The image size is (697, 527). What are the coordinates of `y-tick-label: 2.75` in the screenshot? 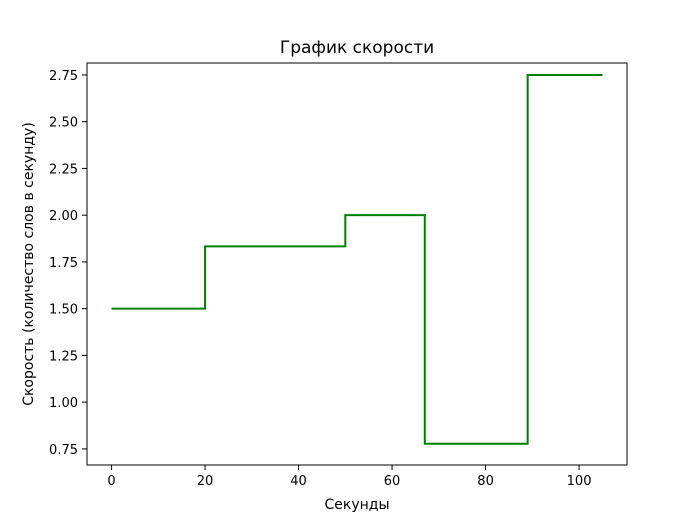 It's located at (63, 76).